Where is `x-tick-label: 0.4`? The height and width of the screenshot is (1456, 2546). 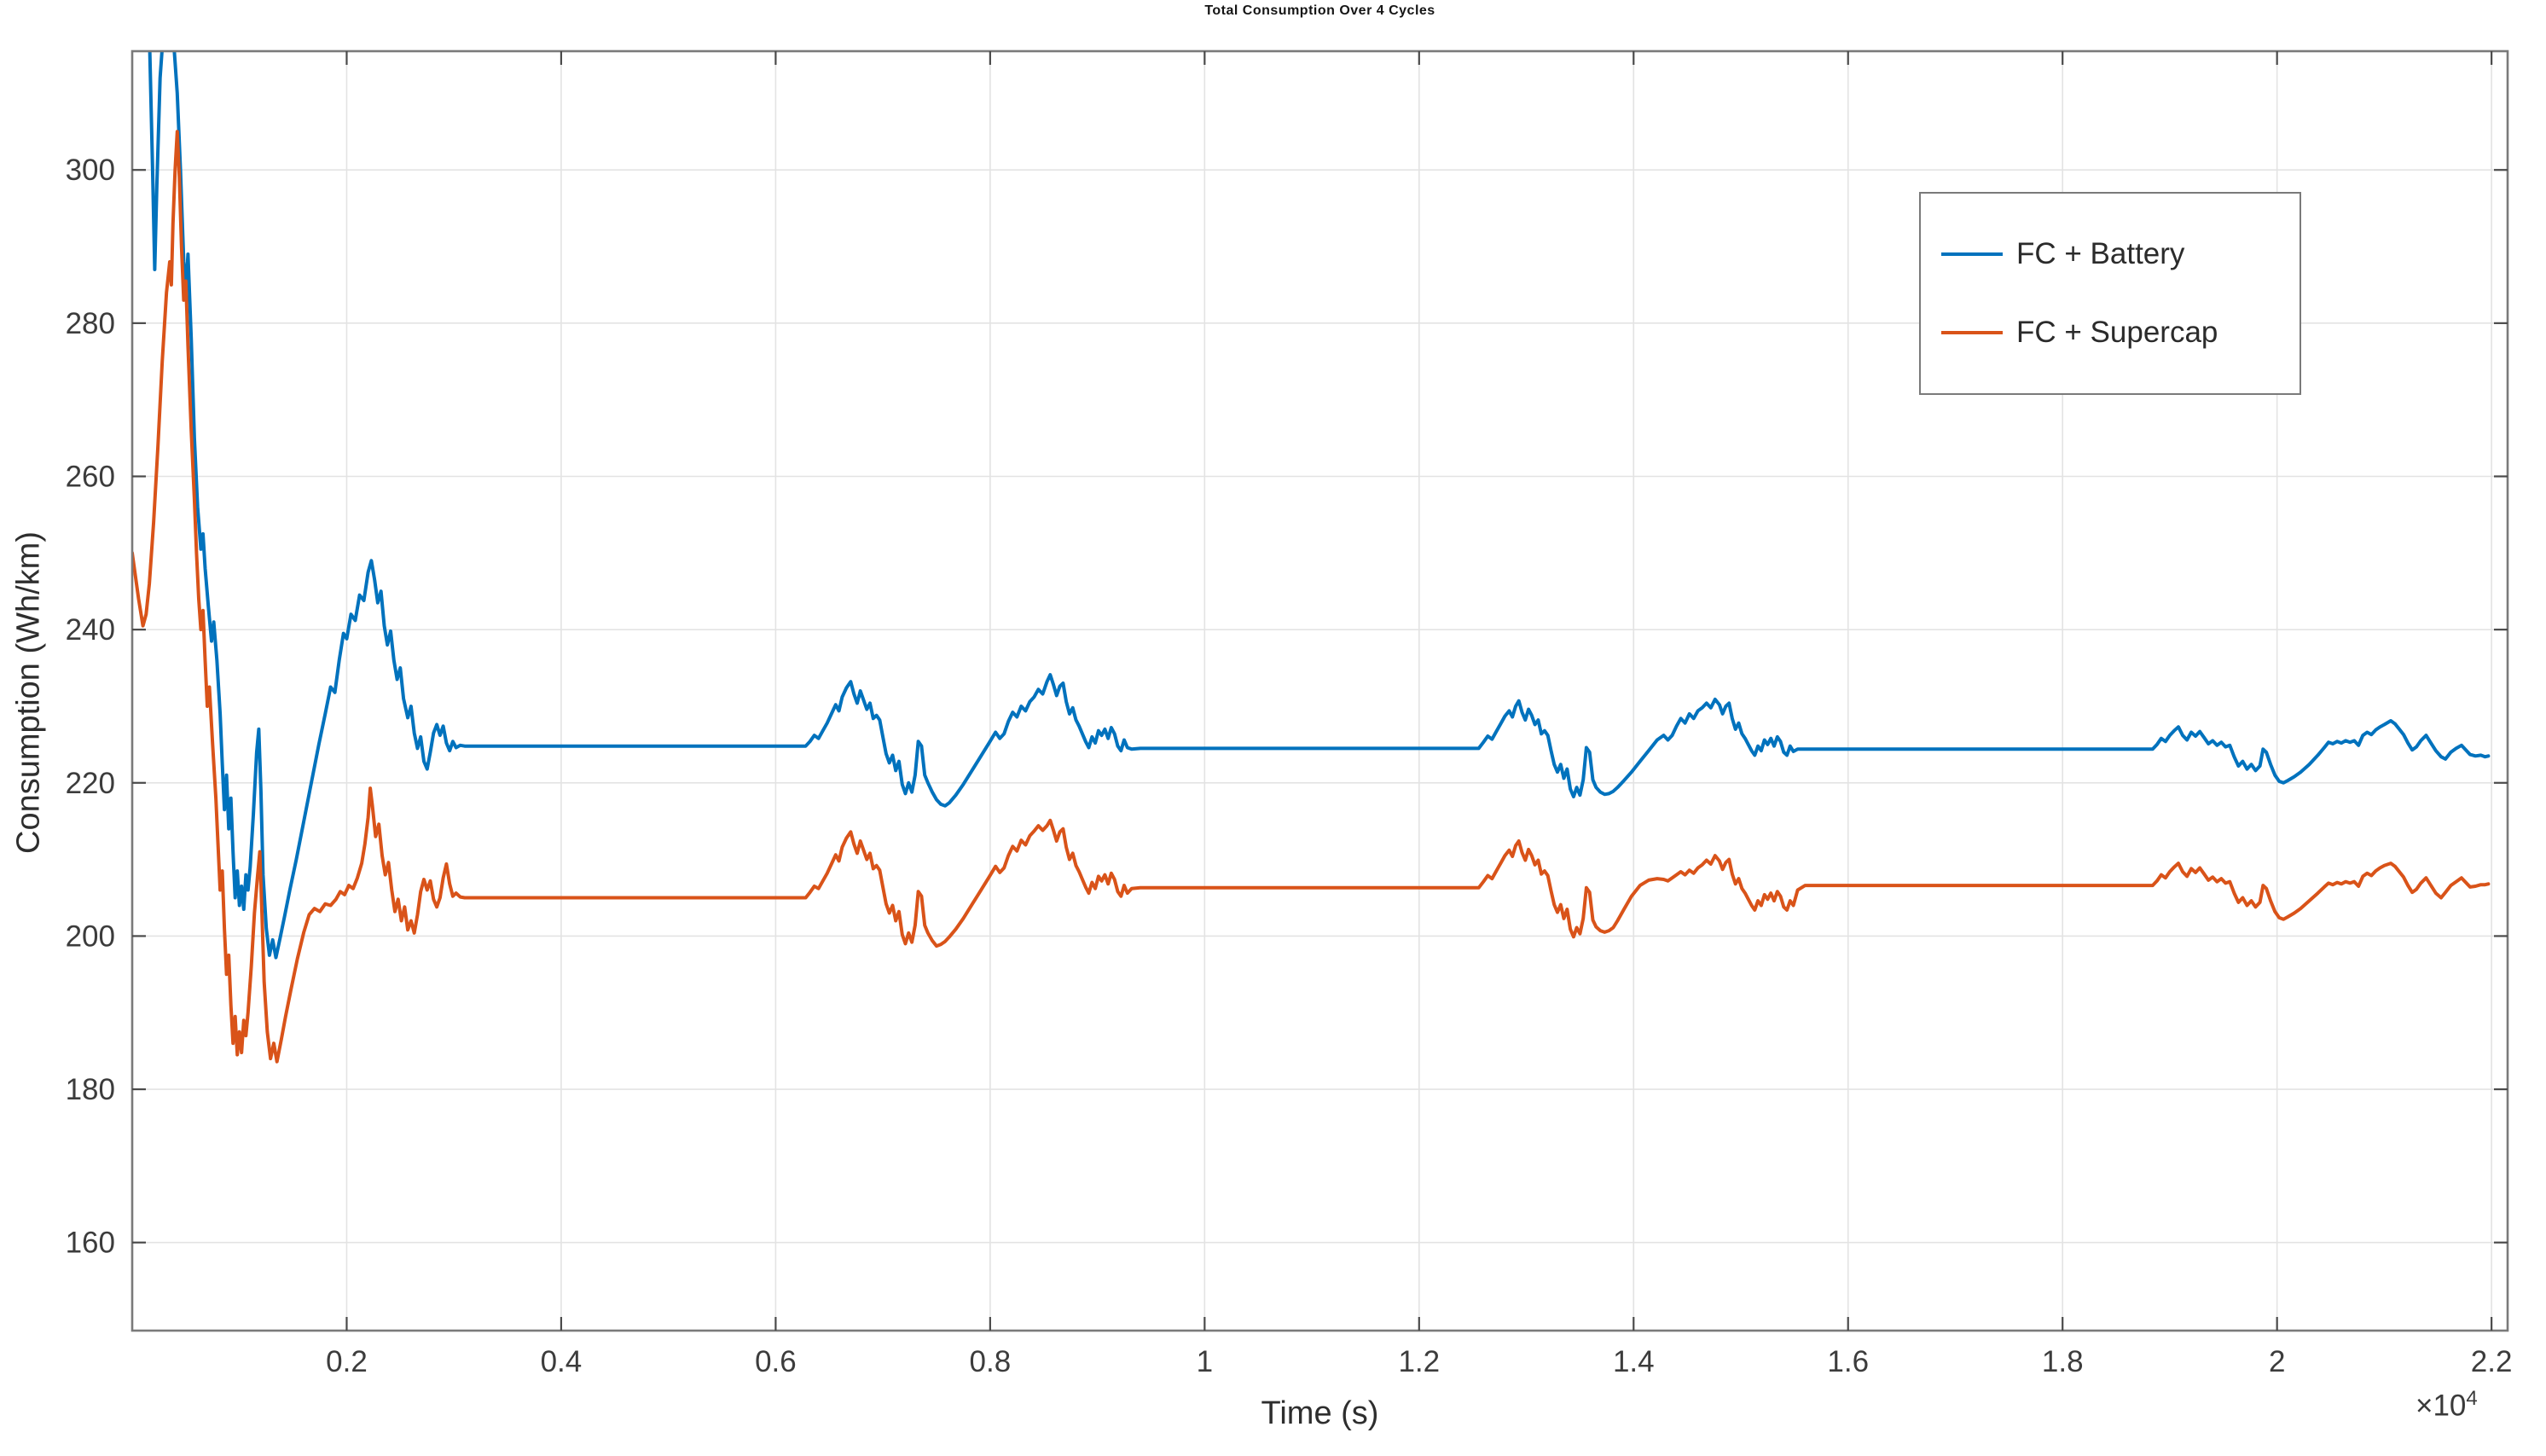
x-tick-label: 0.4 is located at coordinates (562, 1361).